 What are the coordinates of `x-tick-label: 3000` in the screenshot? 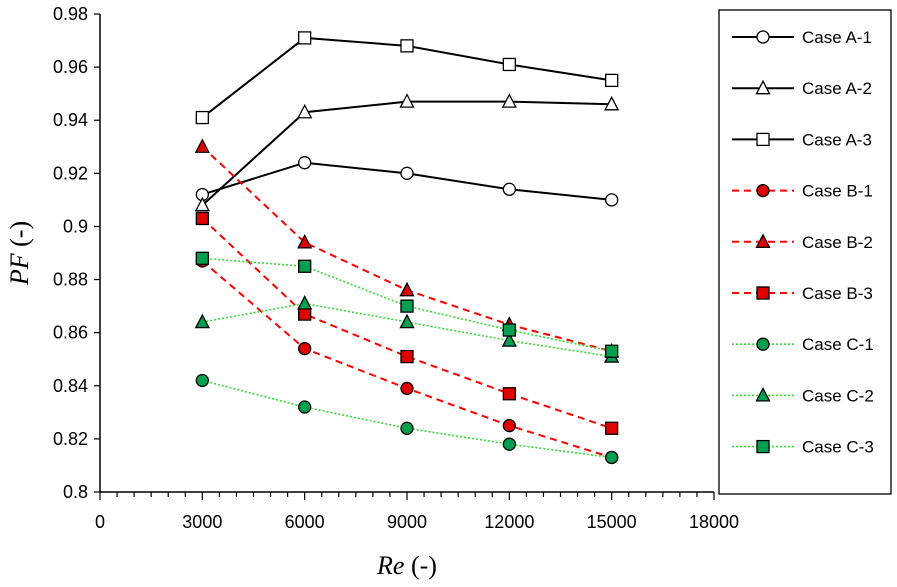 It's located at (202, 522).